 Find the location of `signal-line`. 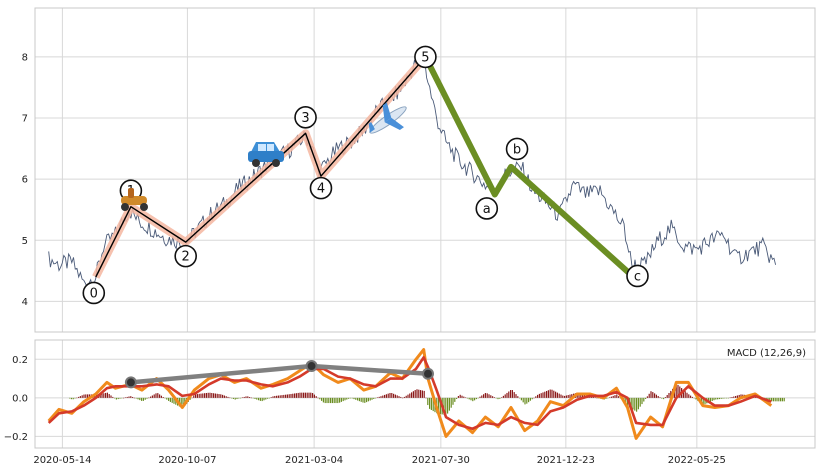

signal-line is located at coordinates (409, 393).